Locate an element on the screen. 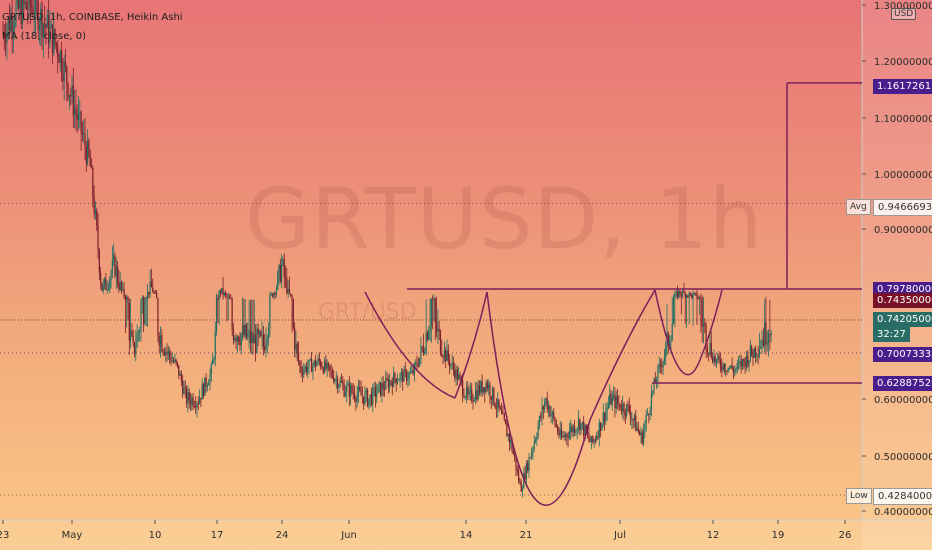 This screenshot has height=550, width=932. x-tick-label: Jul is located at coordinates (619, 535).